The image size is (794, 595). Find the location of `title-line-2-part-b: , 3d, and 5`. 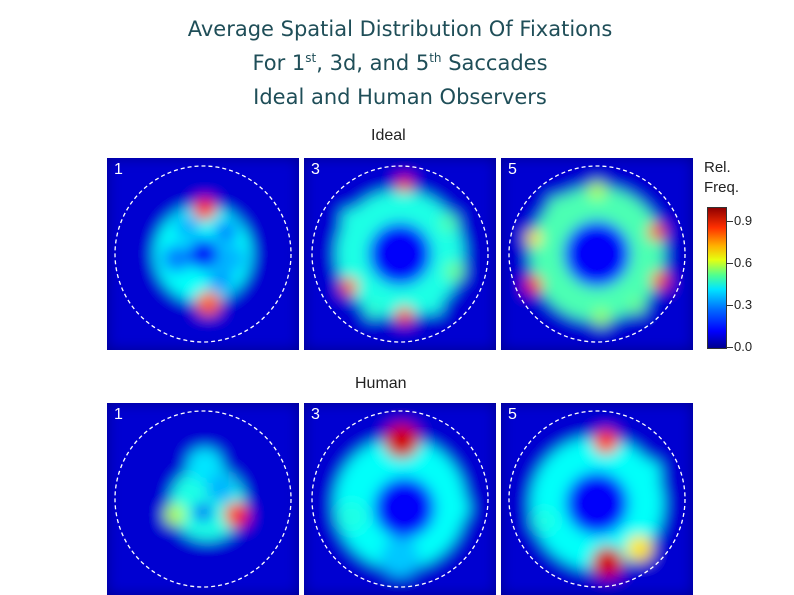

title-line-2-part-b: , 3d, and 5 is located at coordinates (373, 63).